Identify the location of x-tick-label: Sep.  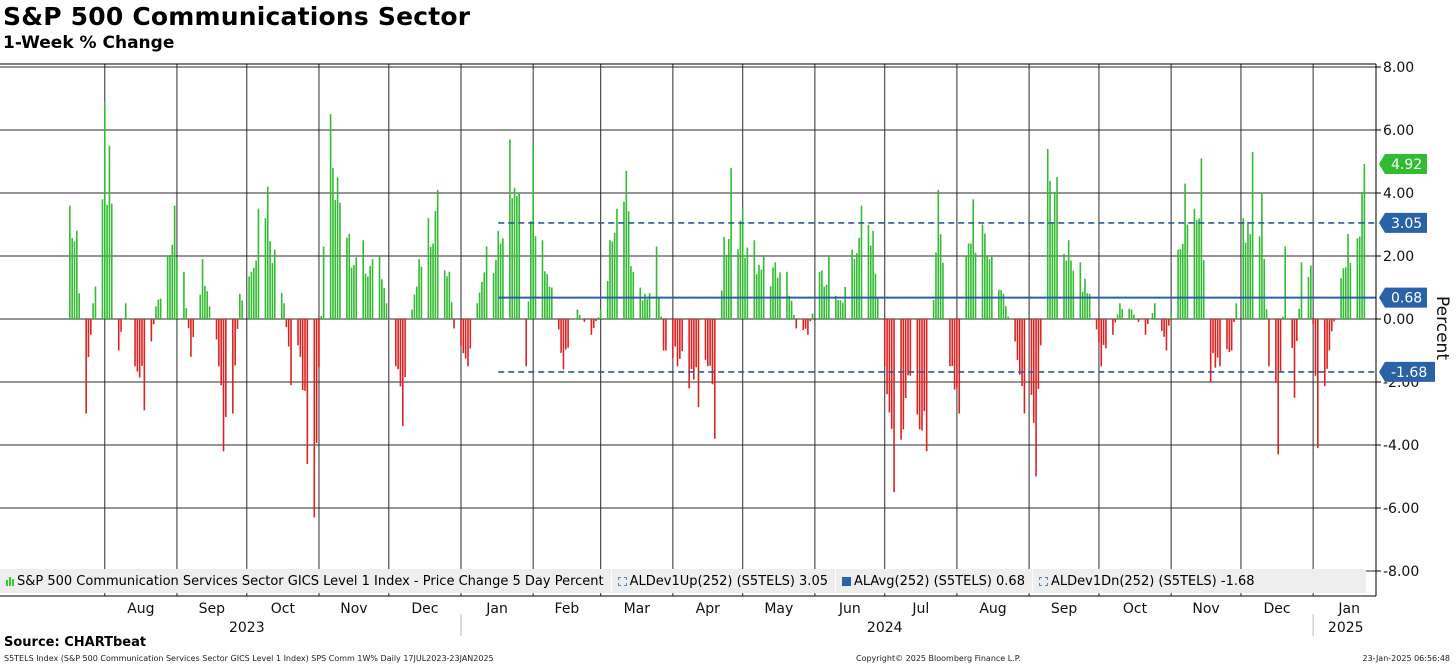
(1064, 609).